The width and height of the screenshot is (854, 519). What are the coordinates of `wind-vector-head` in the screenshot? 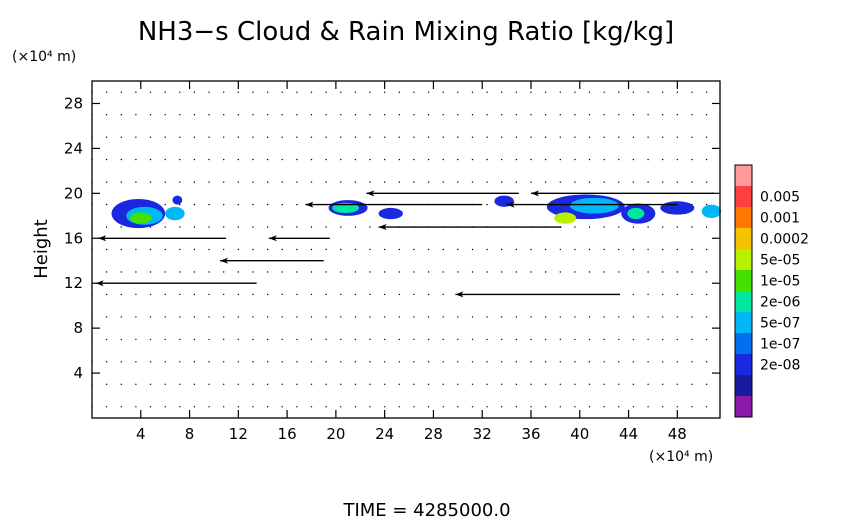 It's located at (510, 204).